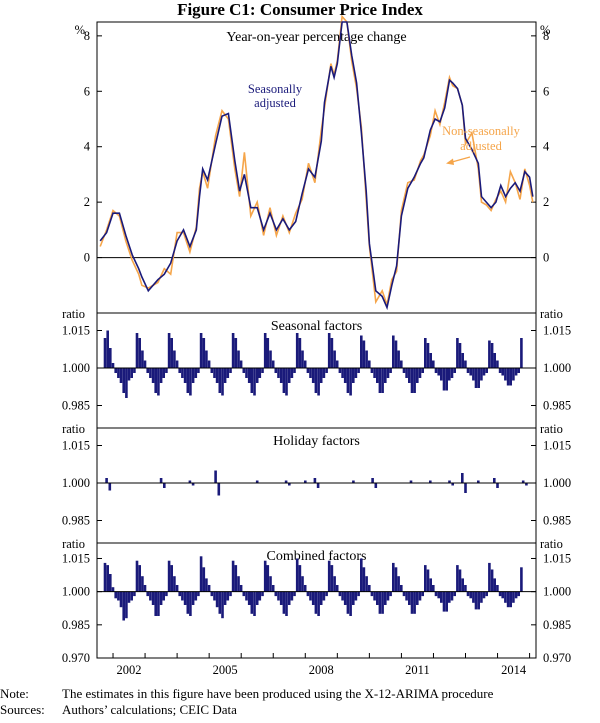  Describe the element at coordinates (87, 202) in the screenshot. I see `y-tick-label: 2` at that location.